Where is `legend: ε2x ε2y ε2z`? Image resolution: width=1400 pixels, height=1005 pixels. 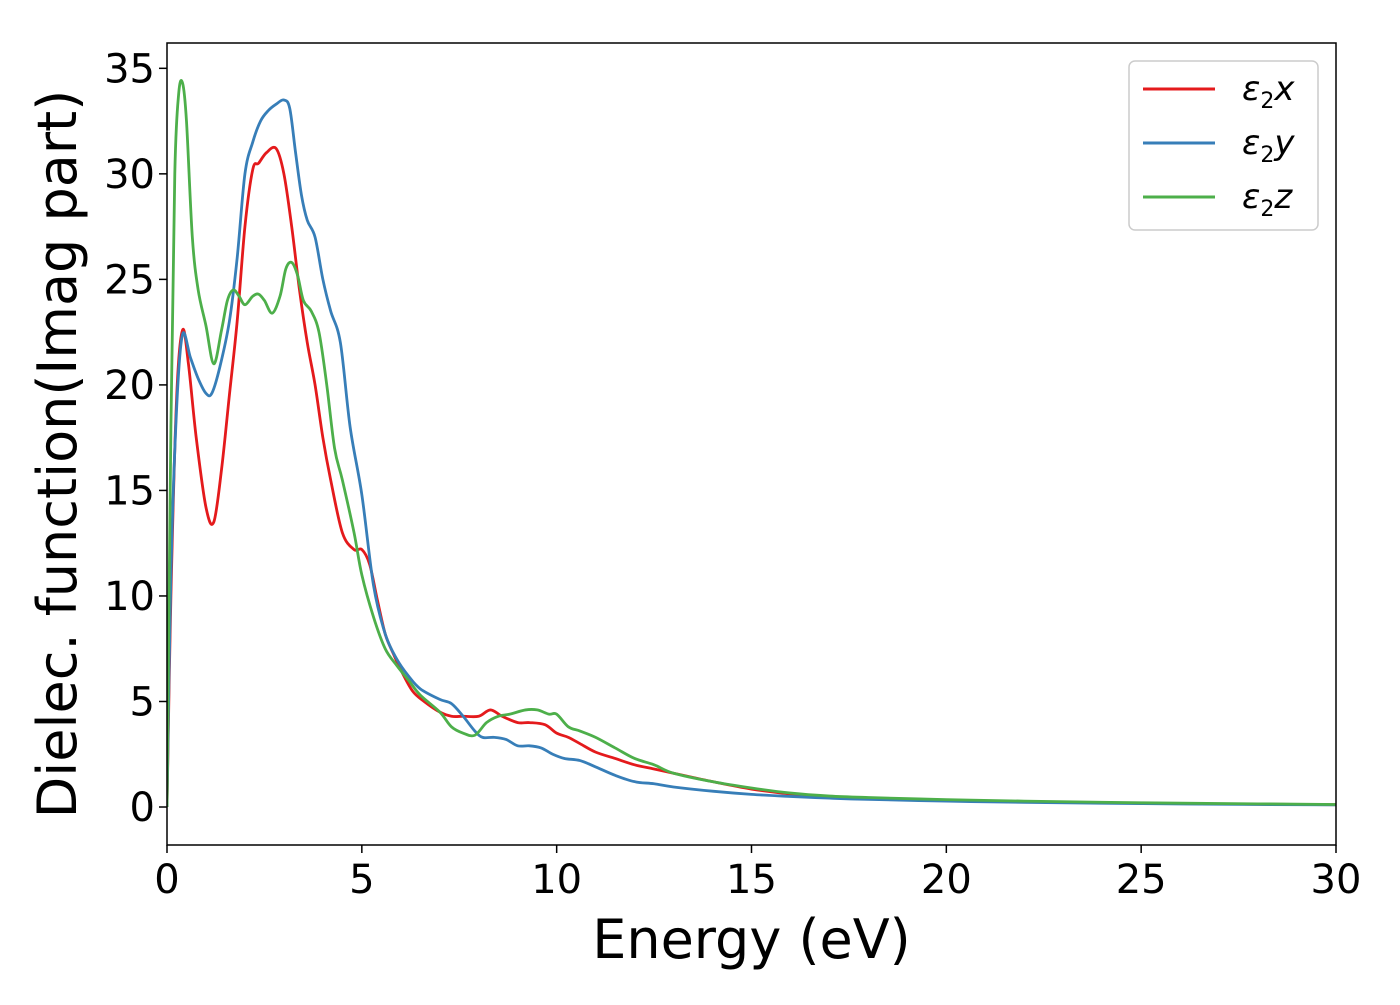 legend: ε2x ε2y ε2z is located at coordinates (1223, 145).